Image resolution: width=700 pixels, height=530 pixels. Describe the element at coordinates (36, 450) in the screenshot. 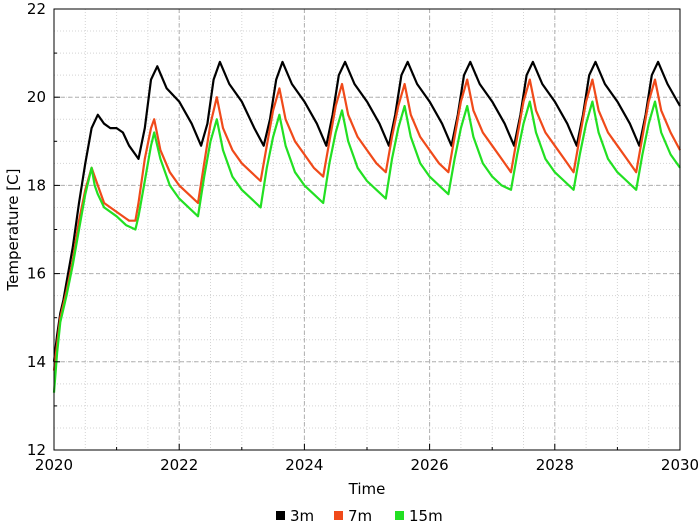

I see `y-tick-label: 12` at that location.